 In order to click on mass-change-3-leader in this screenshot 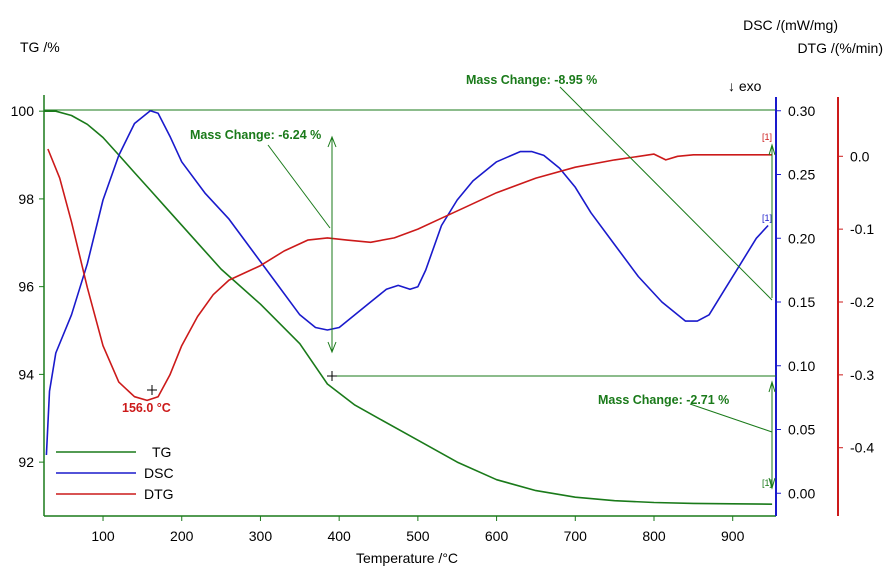, I will do `click(731, 418)`.